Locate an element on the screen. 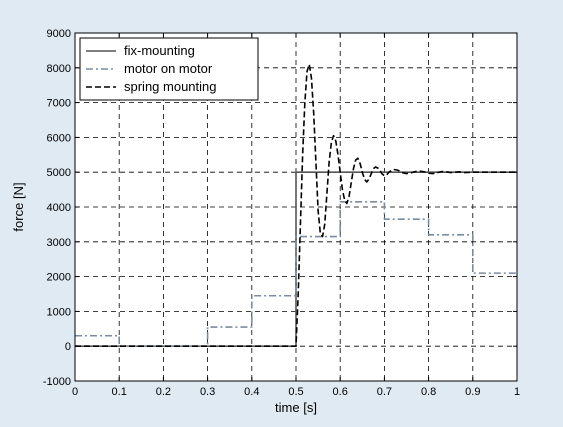 The image size is (563, 427). y-tick-label: -1000 is located at coordinates (57, 382).